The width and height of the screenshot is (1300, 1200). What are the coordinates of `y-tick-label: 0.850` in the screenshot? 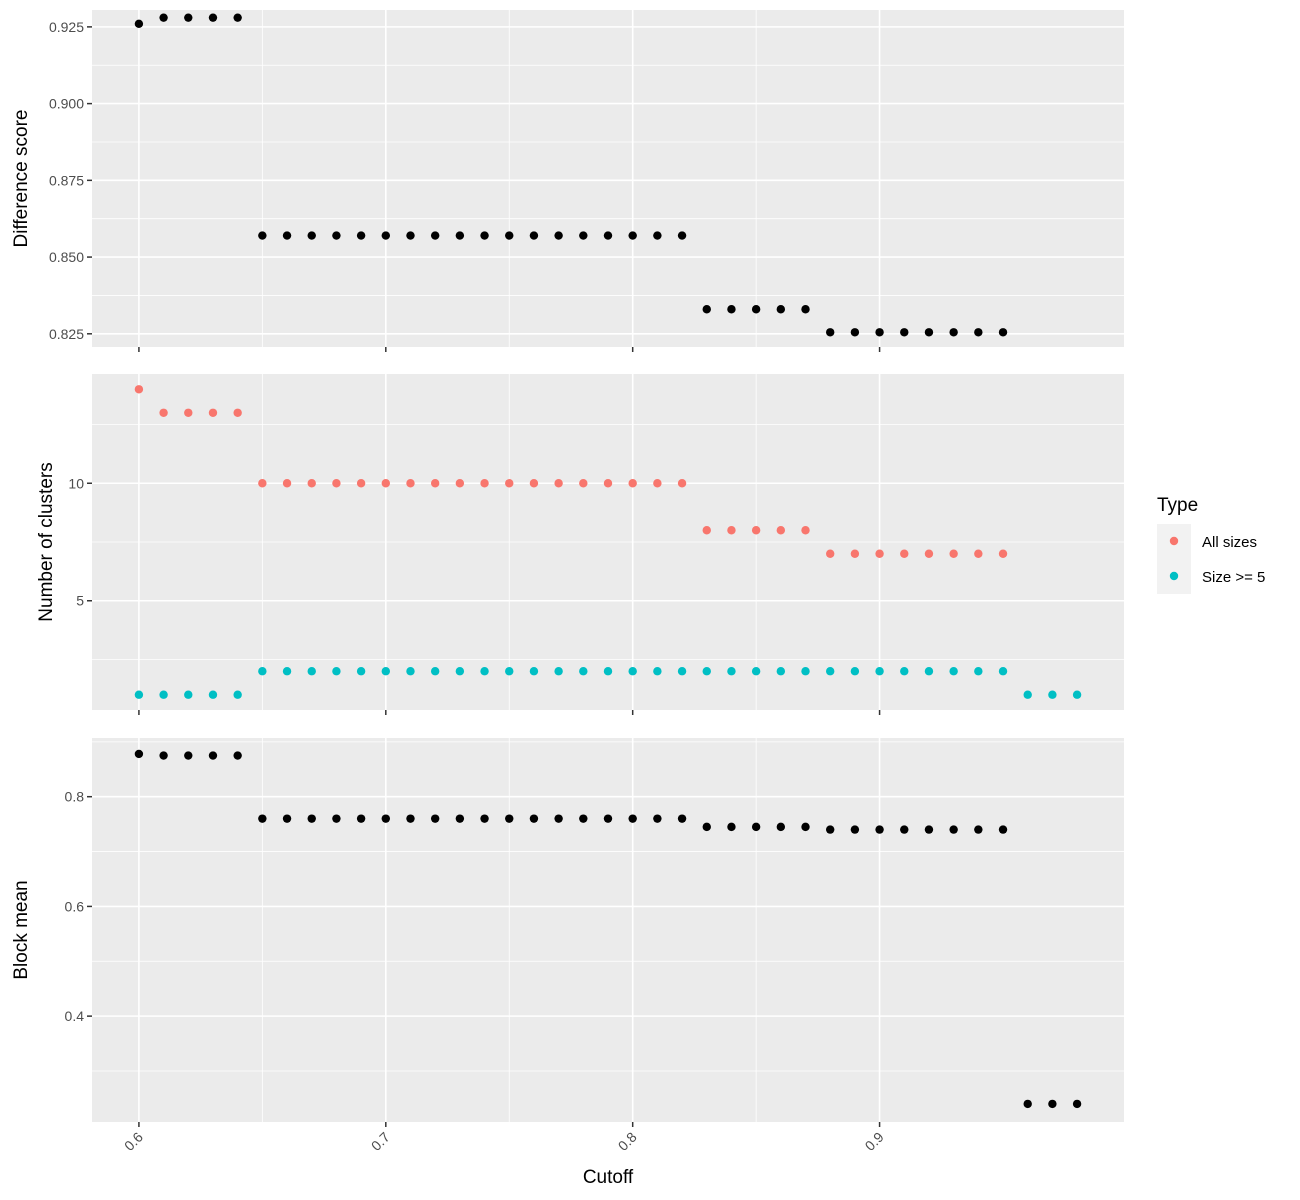 It's located at (66, 257).